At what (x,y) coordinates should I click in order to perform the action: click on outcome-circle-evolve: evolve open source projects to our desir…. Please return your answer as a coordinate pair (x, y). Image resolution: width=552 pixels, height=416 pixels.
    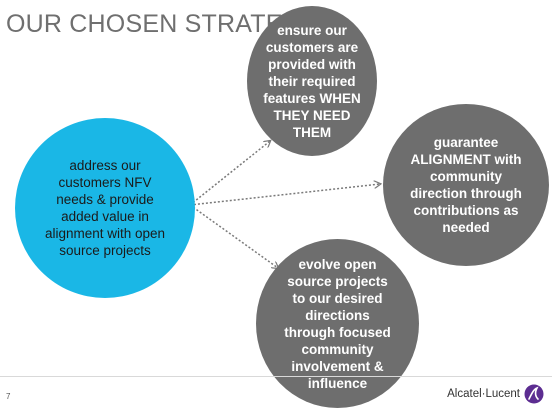
    Looking at the image, I should click on (337, 323).